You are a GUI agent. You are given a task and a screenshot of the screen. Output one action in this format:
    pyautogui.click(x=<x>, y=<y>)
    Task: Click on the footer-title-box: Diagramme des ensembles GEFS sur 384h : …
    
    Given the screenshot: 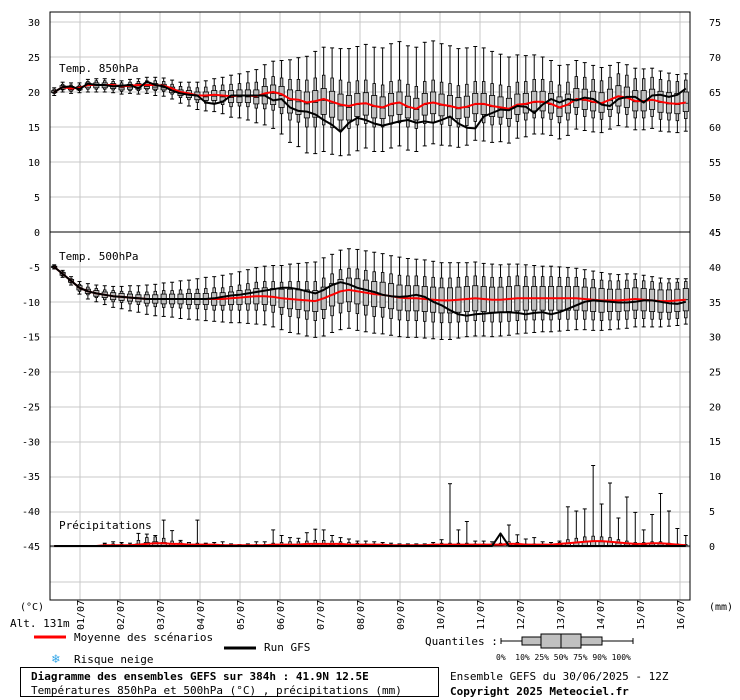 What is the action you would take?
    pyautogui.click(x=229, y=682)
    